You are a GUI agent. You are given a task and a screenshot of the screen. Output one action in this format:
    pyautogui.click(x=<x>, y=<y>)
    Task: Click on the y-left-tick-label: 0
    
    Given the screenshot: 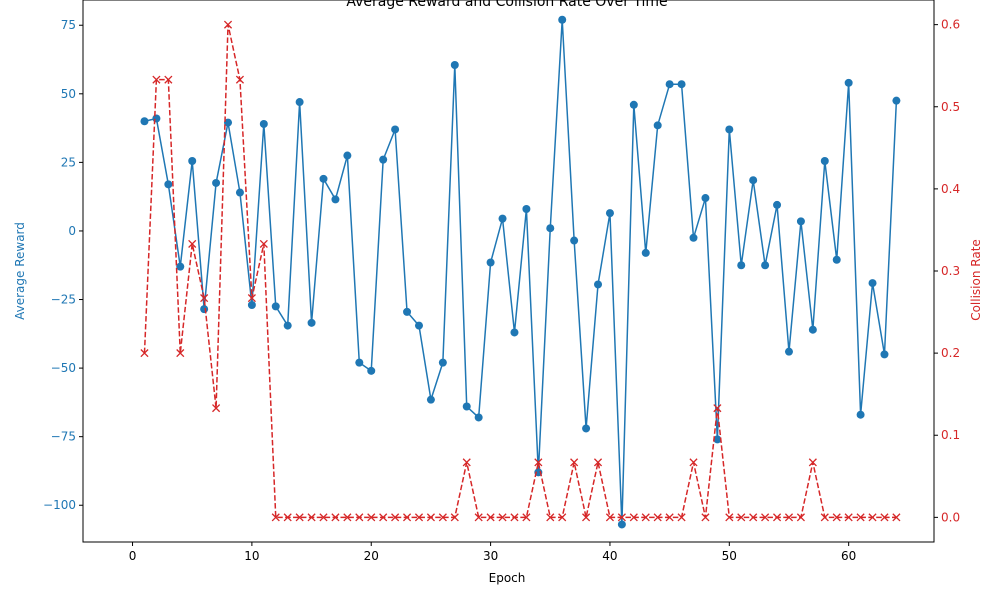 What is the action you would take?
    pyautogui.click(x=72, y=231)
    